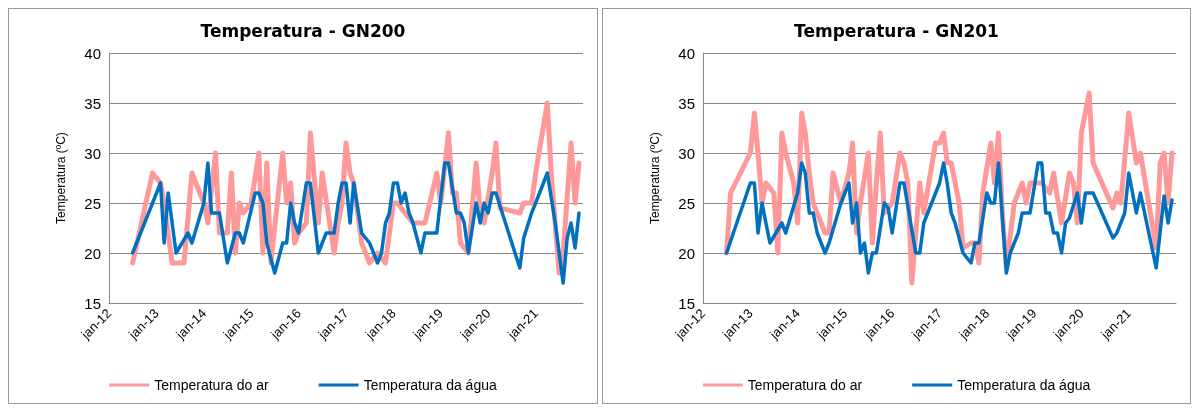 The width and height of the screenshot is (1199, 414). Describe the element at coordinates (896, 30) in the screenshot. I see `chart-title: Temperatura - GN201` at that location.